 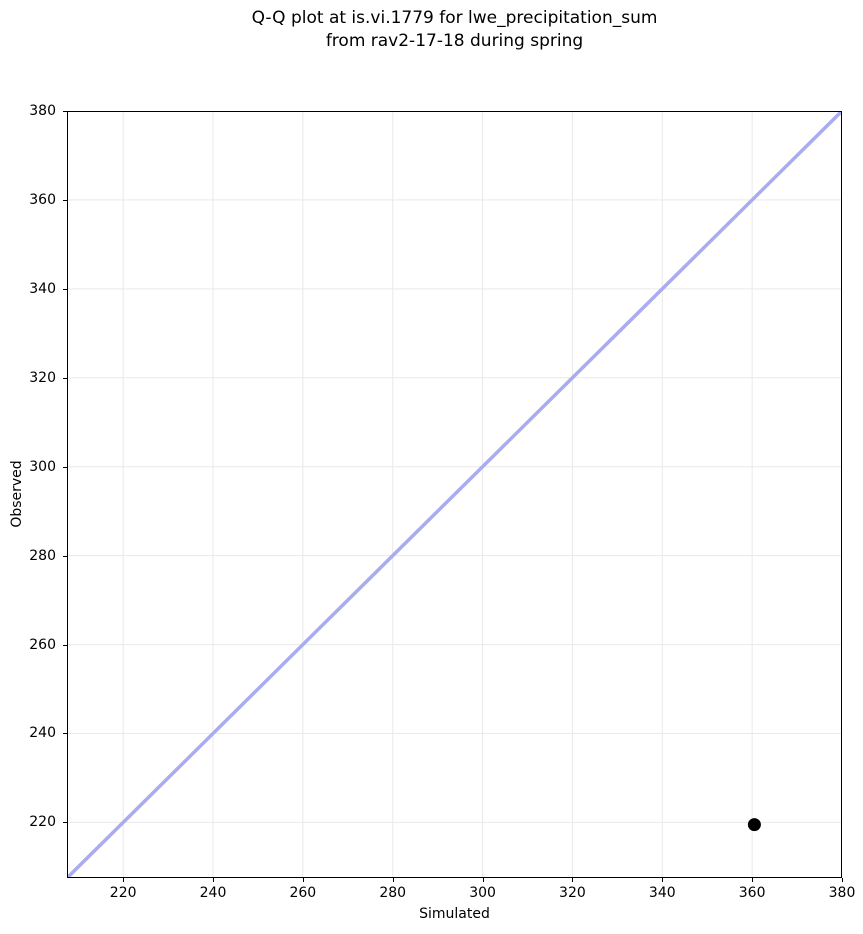 What do you see at coordinates (482, 893) in the screenshot?
I see `x-tick-label: 300` at bounding box center [482, 893].